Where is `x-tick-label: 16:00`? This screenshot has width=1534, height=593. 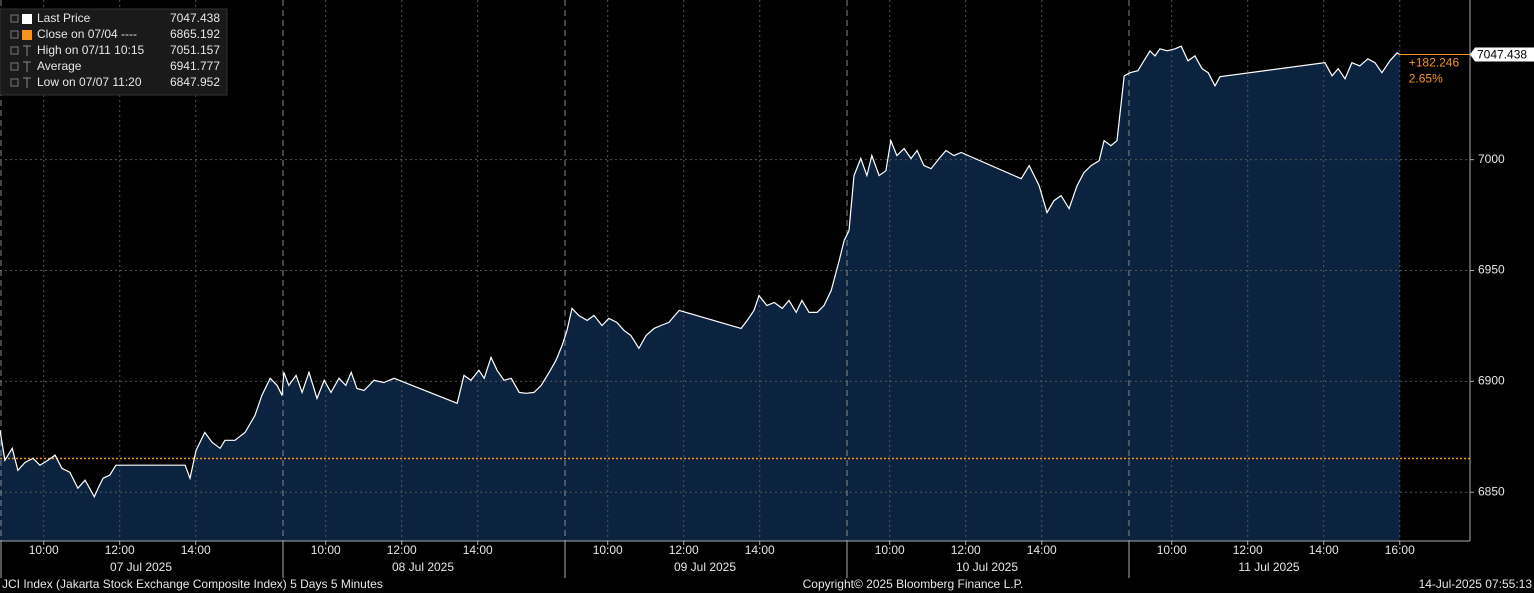
x-tick-label: 16:00 is located at coordinates (1400, 550).